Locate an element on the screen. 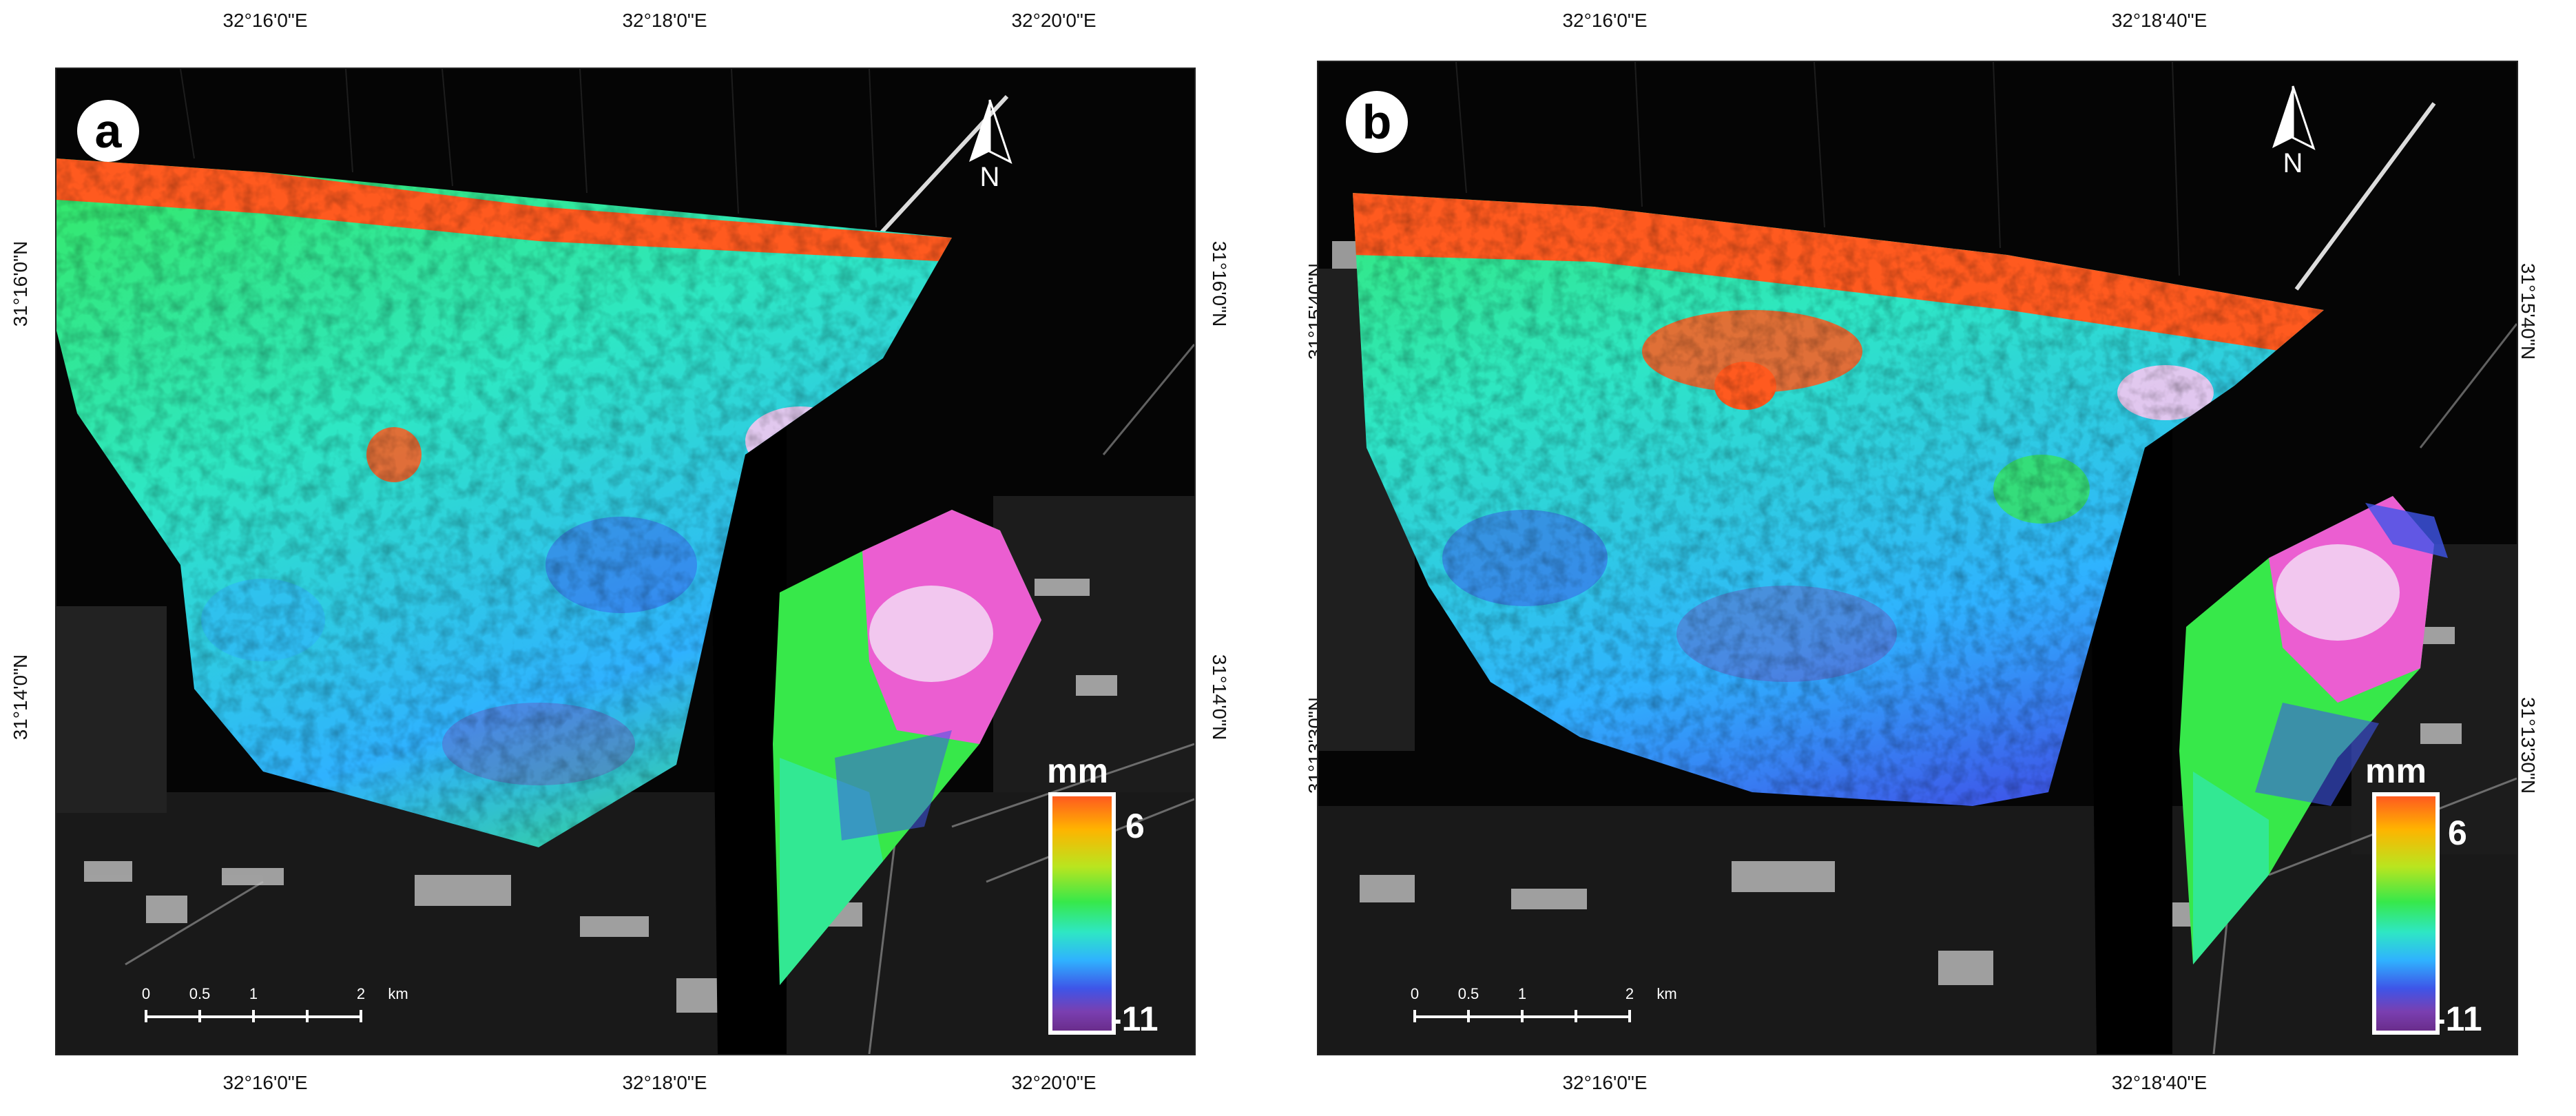 The image size is (2576, 1116). left-tick-label: 31°16'0"N is located at coordinates (20, 283).